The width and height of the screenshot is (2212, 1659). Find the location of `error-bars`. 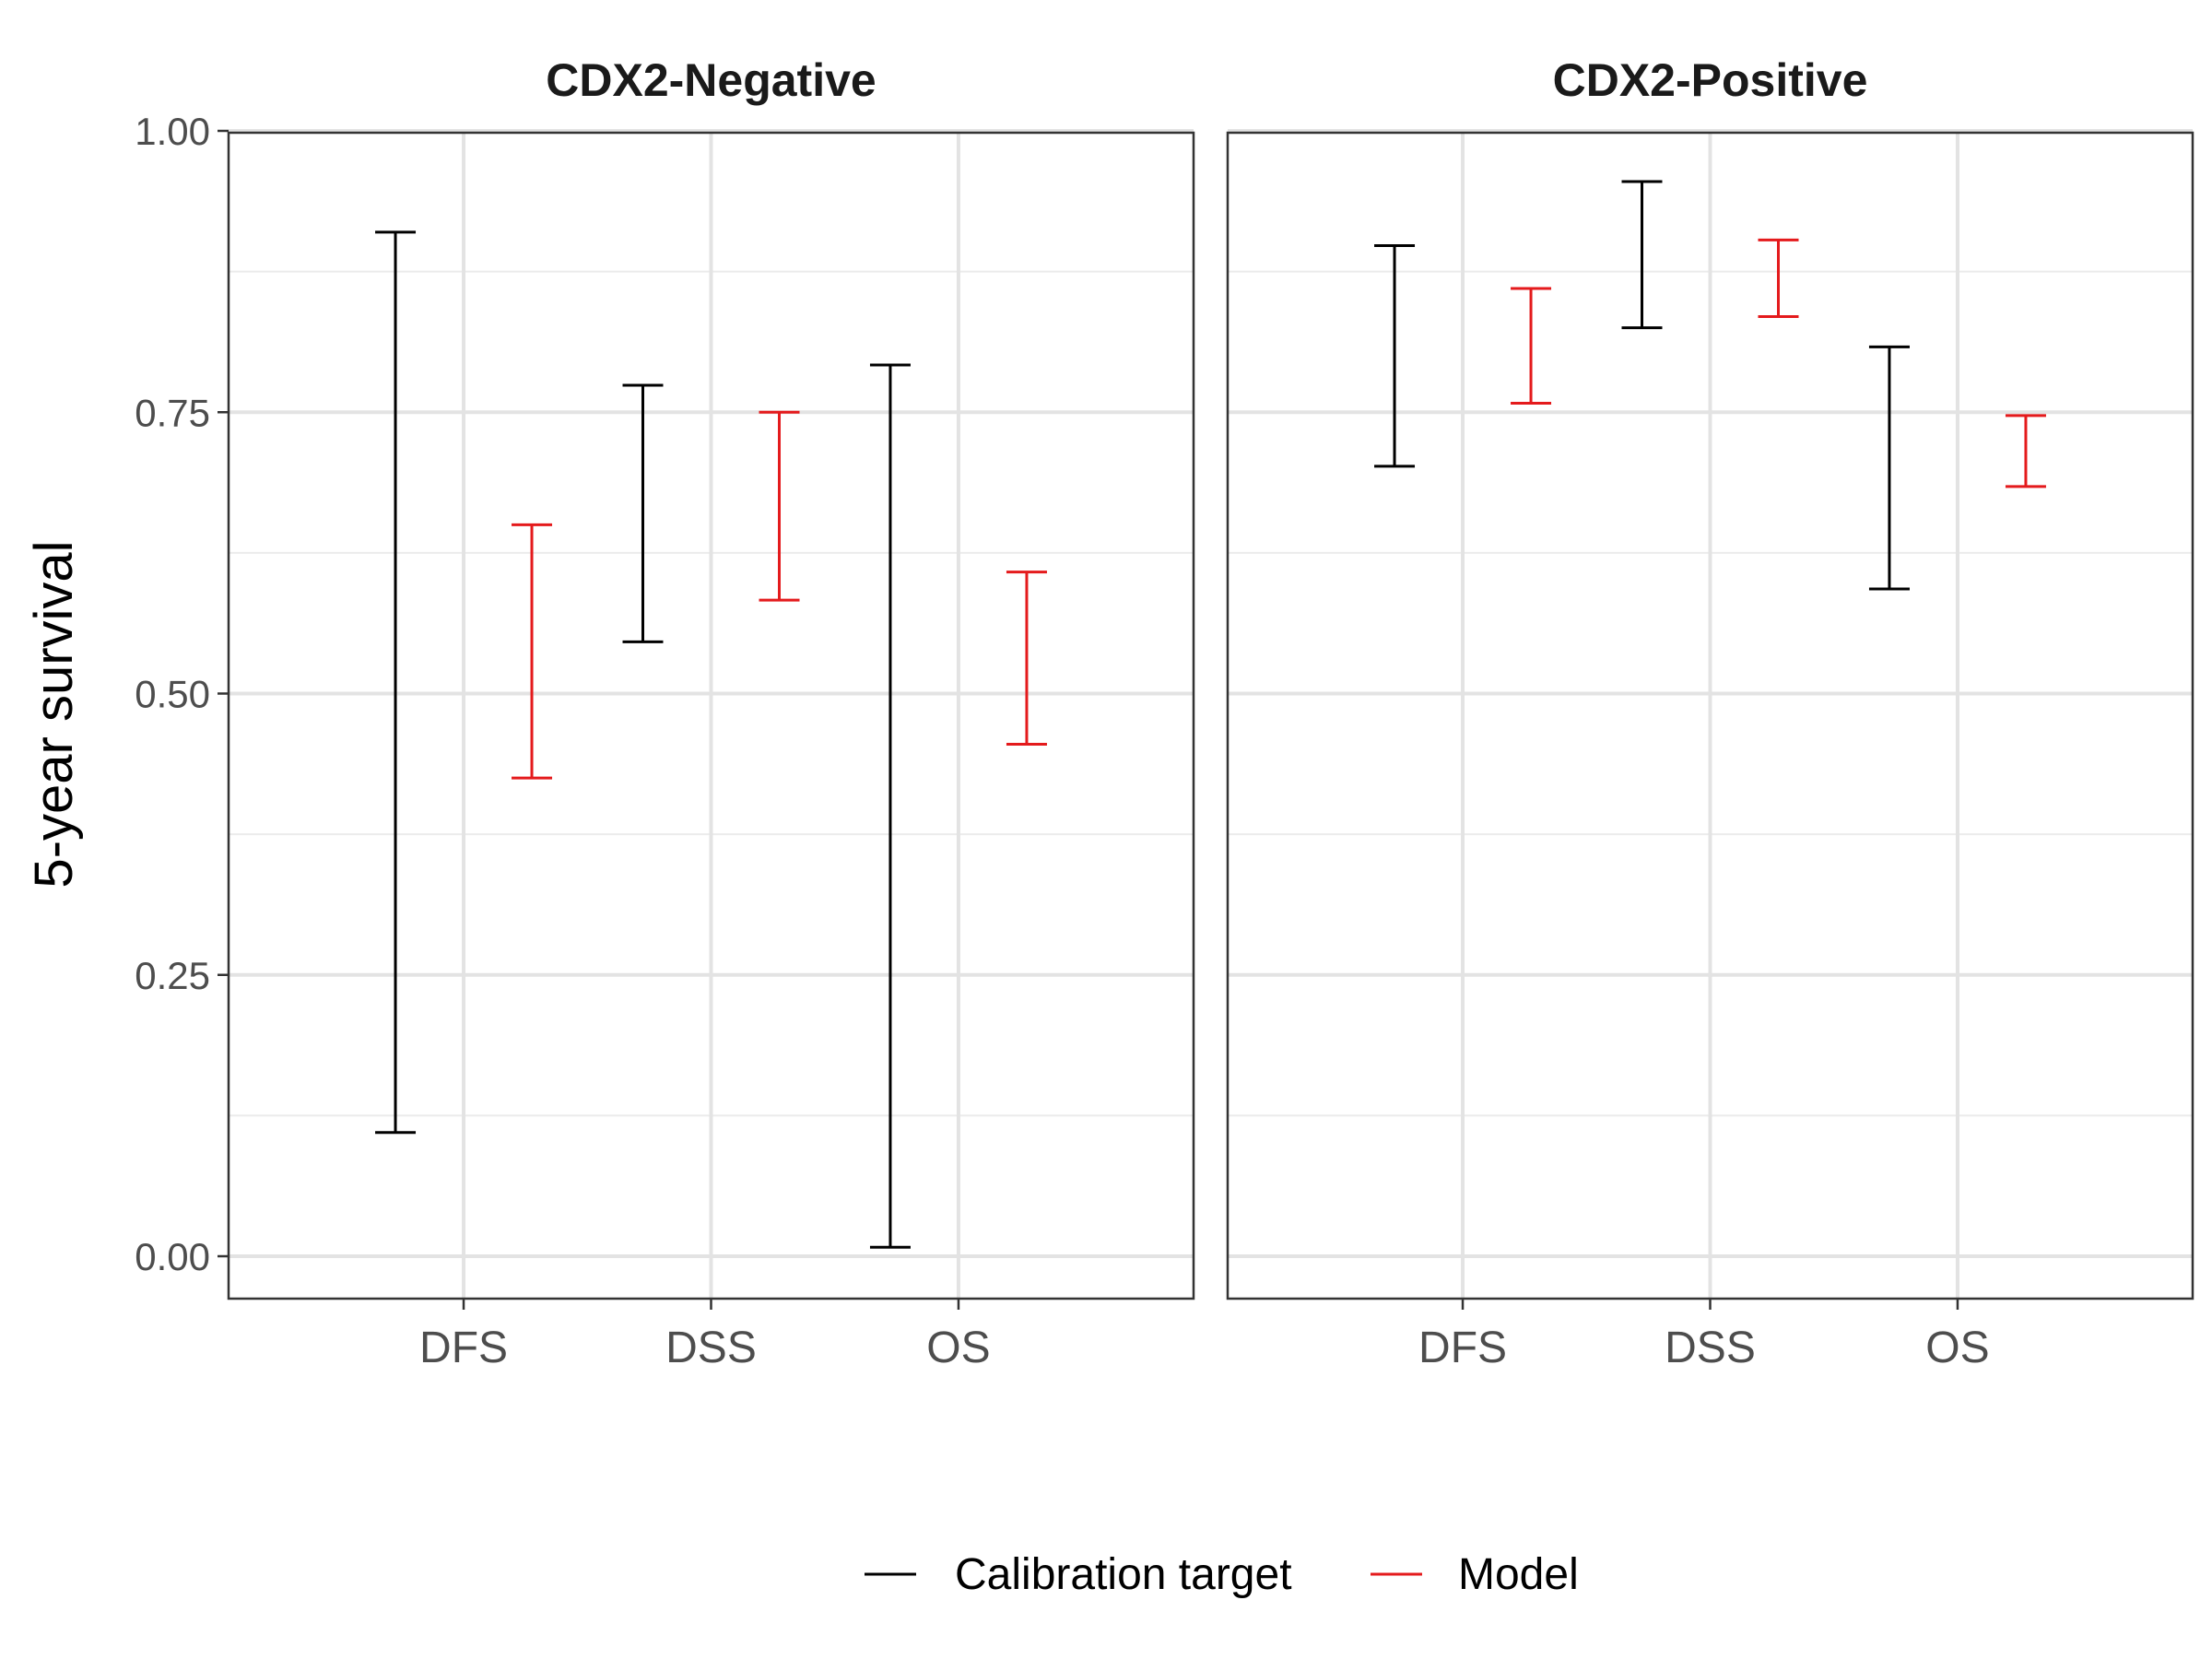

error-bars is located at coordinates (1710, 385).